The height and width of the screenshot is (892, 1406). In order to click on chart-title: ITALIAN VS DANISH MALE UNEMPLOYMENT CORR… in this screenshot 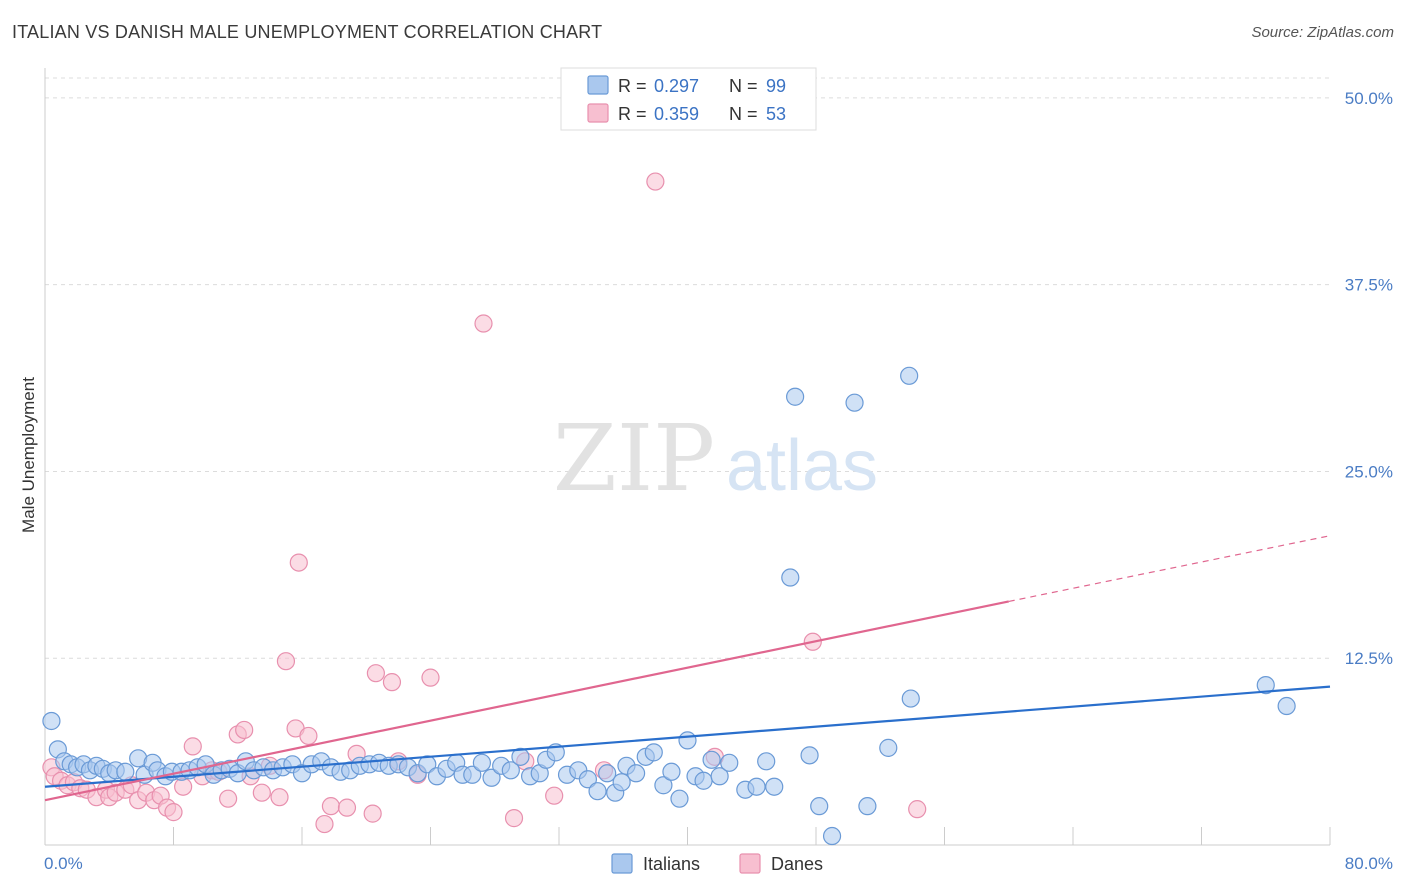, I will do `click(307, 32)`.